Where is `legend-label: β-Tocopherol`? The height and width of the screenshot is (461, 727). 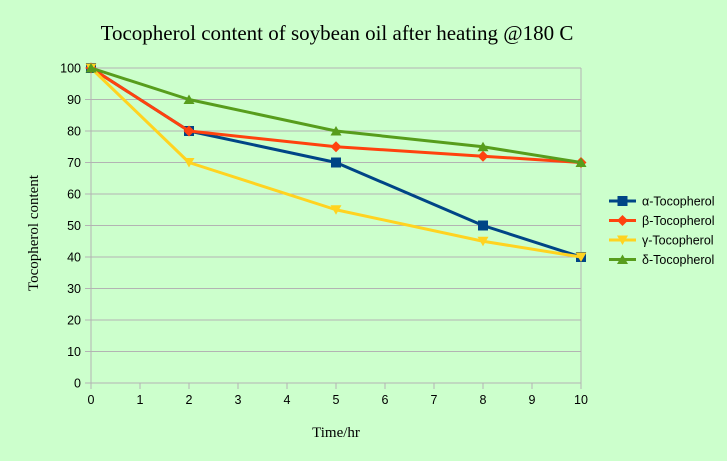 legend-label: β-Tocopherol is located at coordinates (678, 221).